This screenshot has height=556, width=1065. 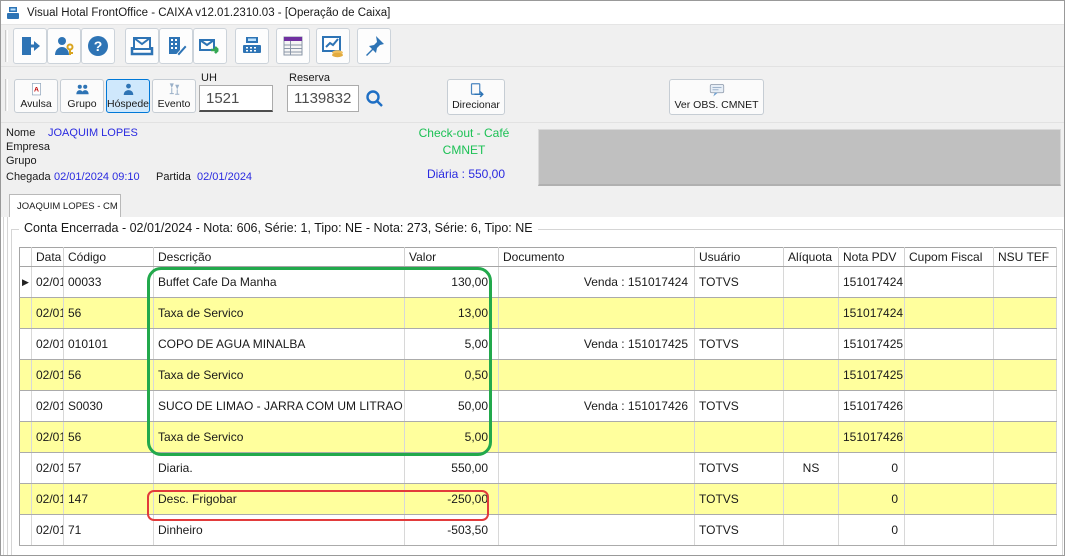 What do you see at coordinates (25, 282) in the screenshot?
I see `current-row-indicator: ▶` at bounding box center [25, 282].